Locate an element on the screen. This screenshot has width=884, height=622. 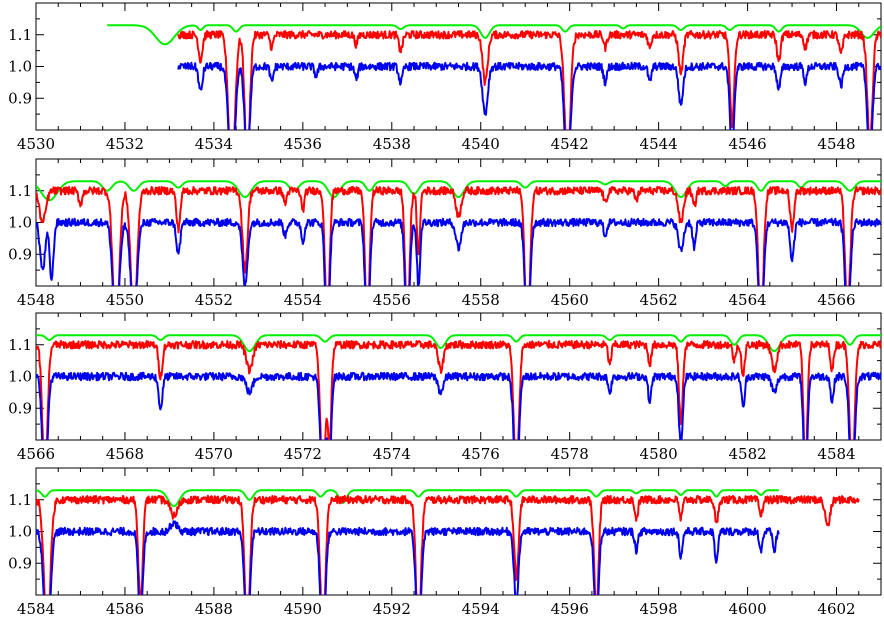
x-tick-label: 4592 is located at coordinates (392, 609).